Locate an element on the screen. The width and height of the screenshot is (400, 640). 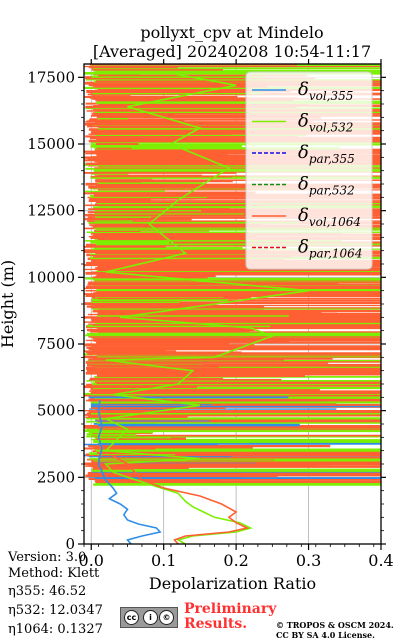
x-axis-label: Depolarization Ratio is located at coordinates (232, 583).